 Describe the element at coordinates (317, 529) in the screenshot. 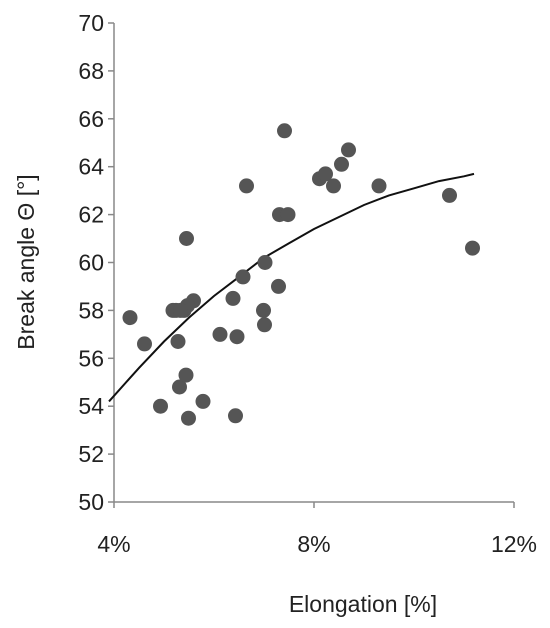

I see `x-axis: 4% 8% 12%` at that location.